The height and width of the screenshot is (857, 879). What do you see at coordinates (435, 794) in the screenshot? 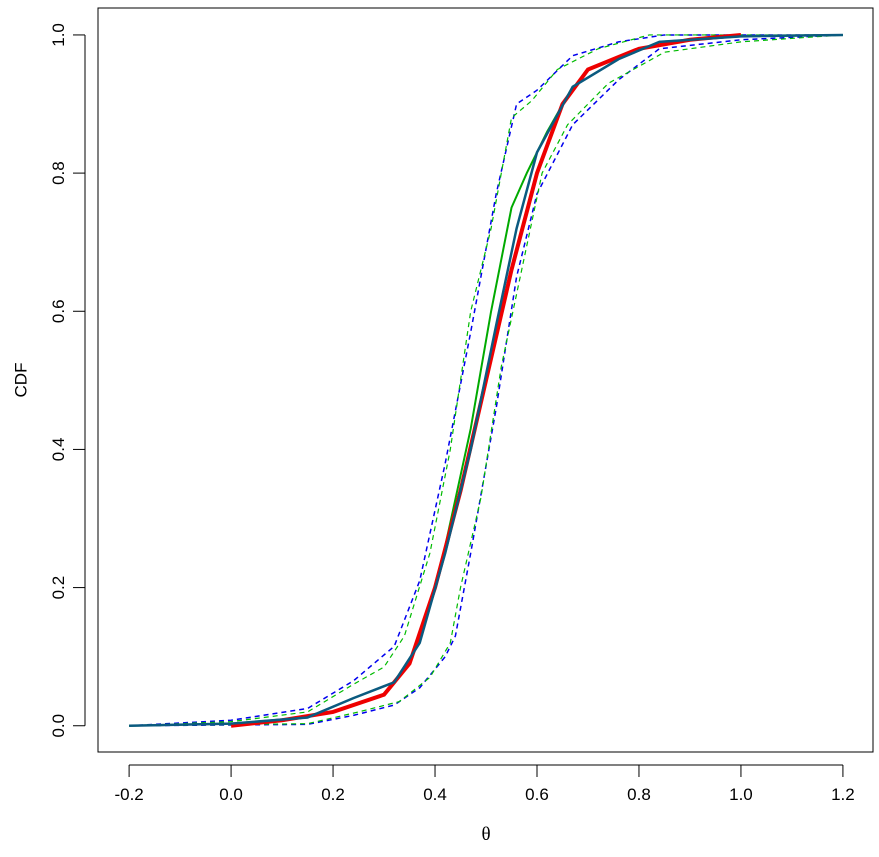
I see `x-tick-label: 0.4` at bounding box center [435, 794].